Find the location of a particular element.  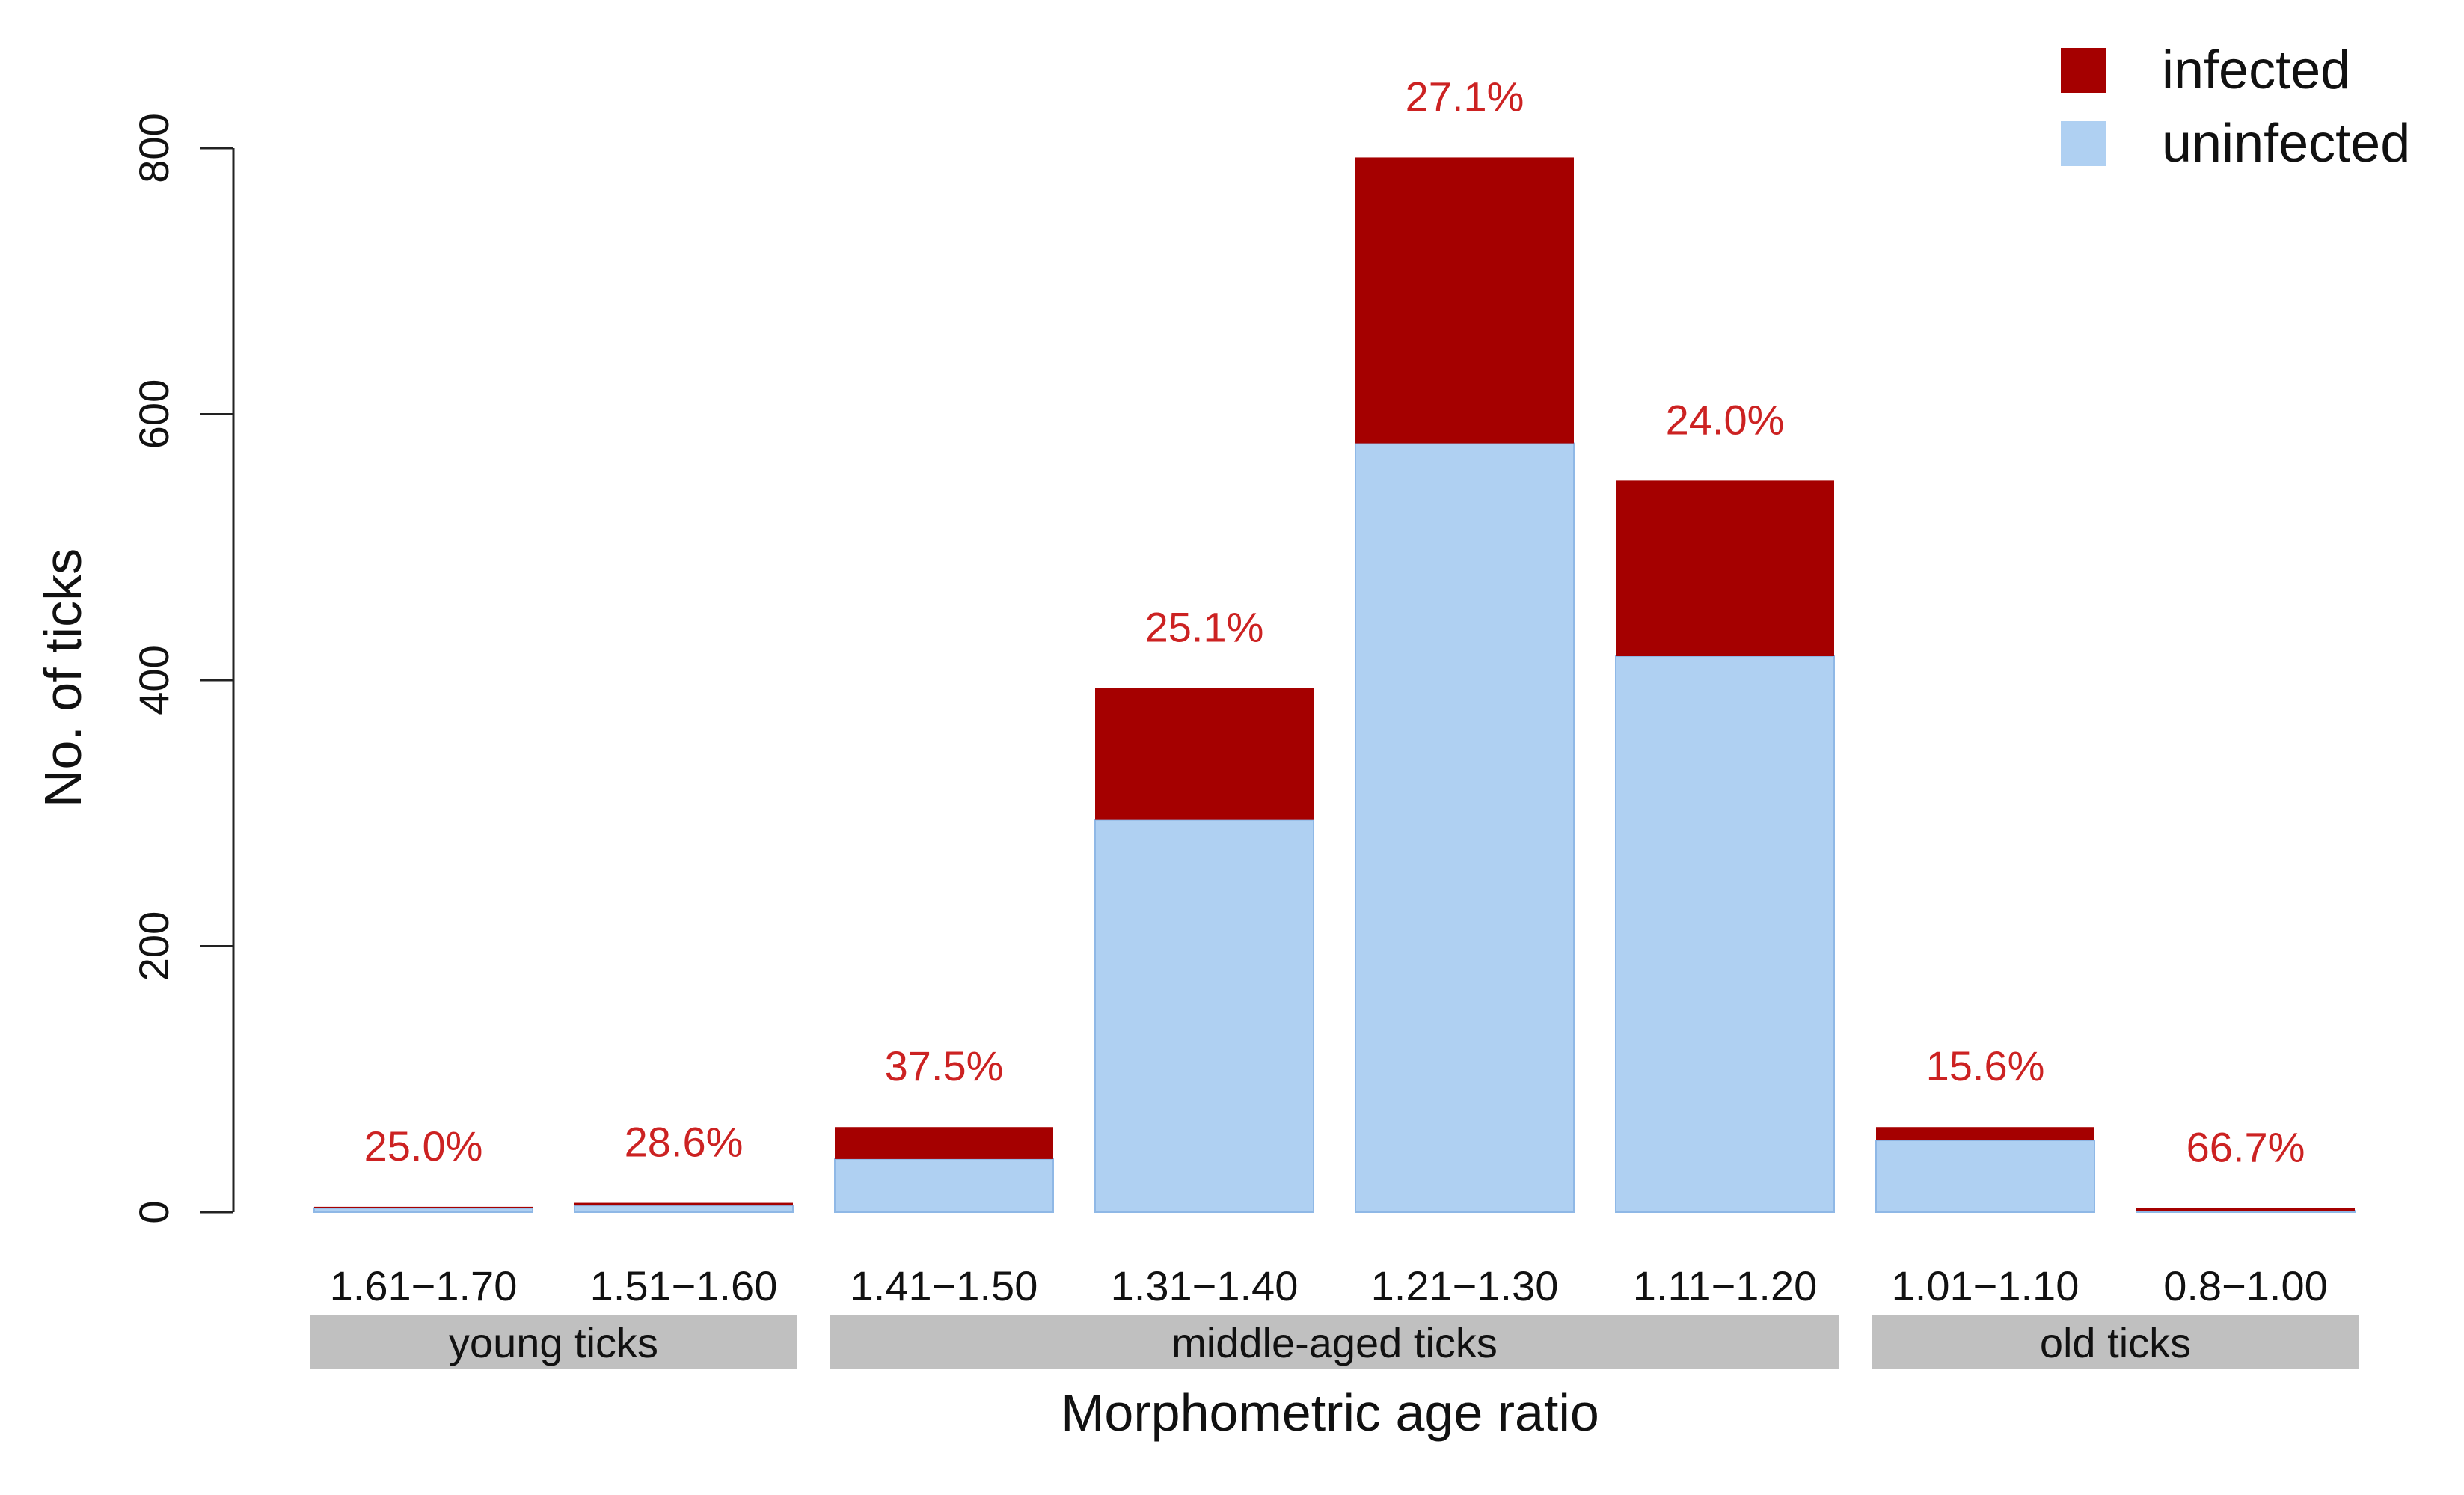

x-tick-label-5: 1.11−1.20 is located at coordinates (1725, 1285).